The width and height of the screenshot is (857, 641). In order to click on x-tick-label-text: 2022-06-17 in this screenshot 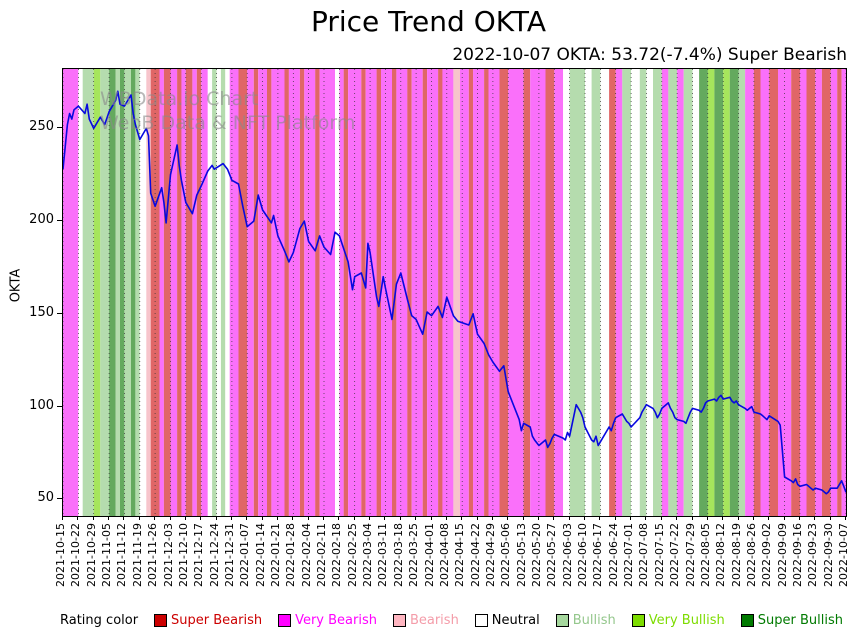, I will do `click(598, 555)`.